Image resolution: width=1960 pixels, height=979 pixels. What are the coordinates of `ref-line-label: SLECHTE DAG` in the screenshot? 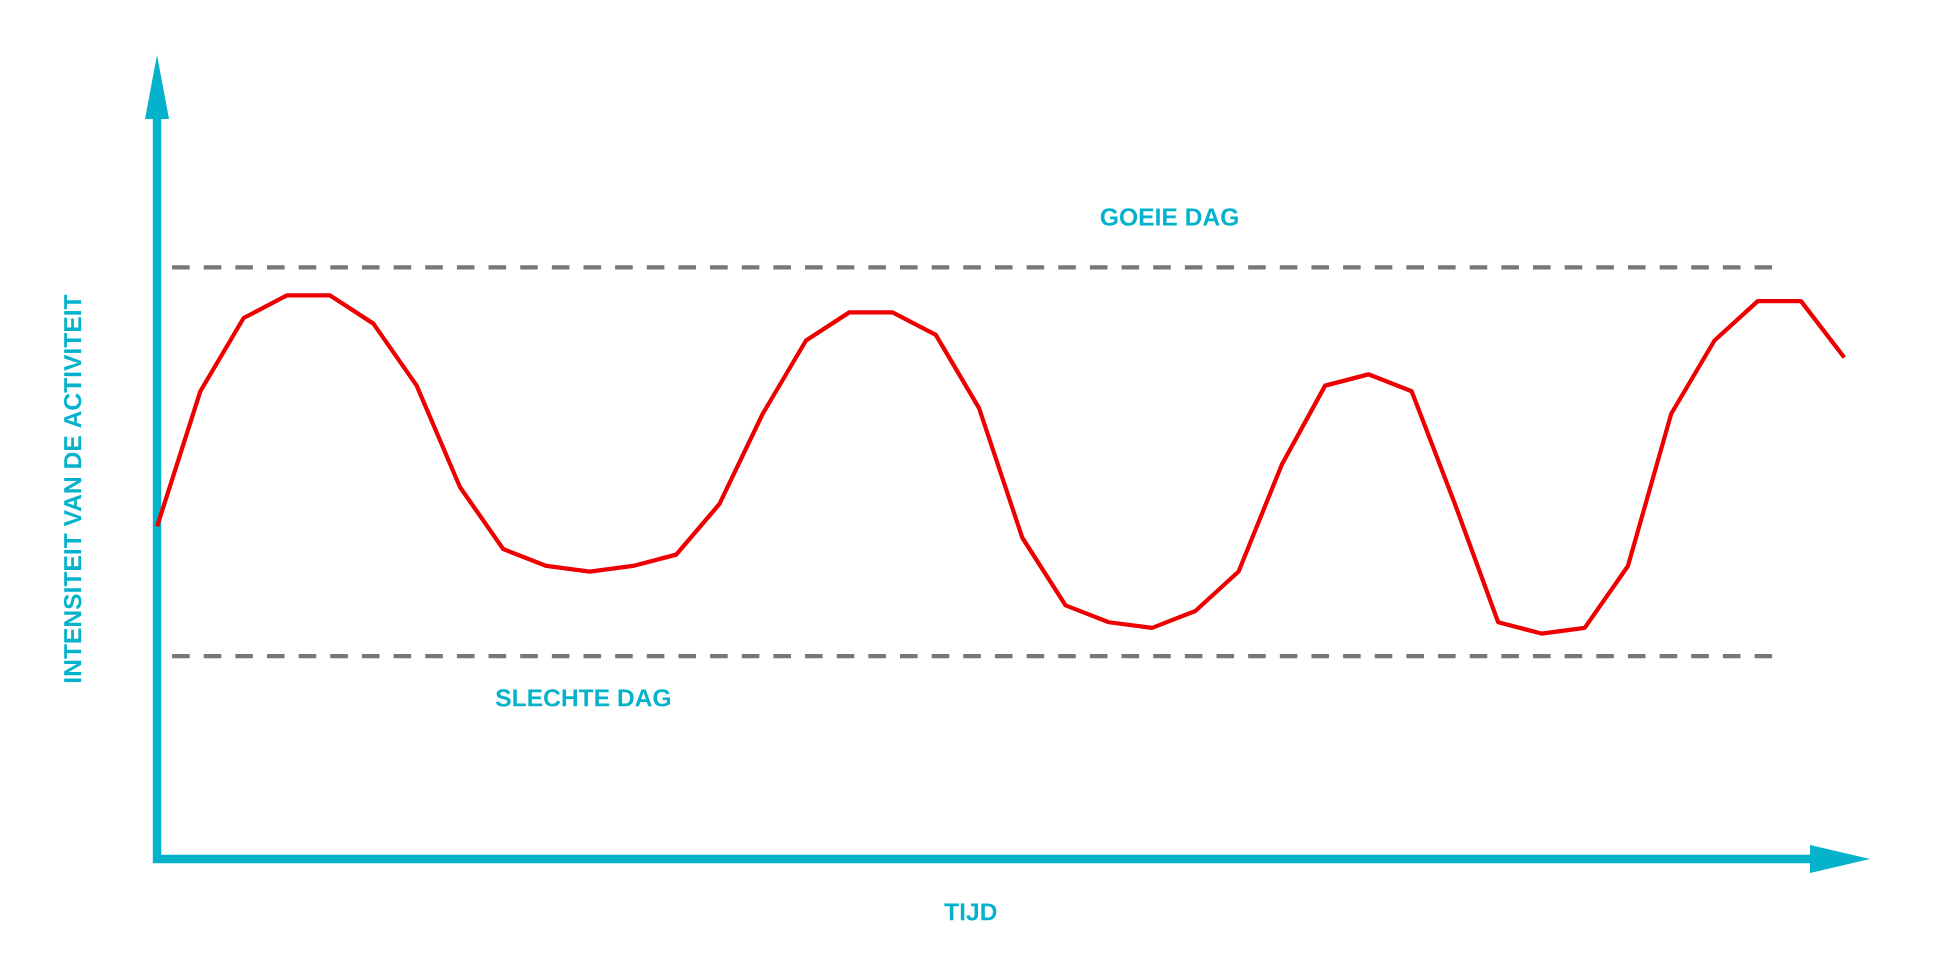 It's located at (583, 698).